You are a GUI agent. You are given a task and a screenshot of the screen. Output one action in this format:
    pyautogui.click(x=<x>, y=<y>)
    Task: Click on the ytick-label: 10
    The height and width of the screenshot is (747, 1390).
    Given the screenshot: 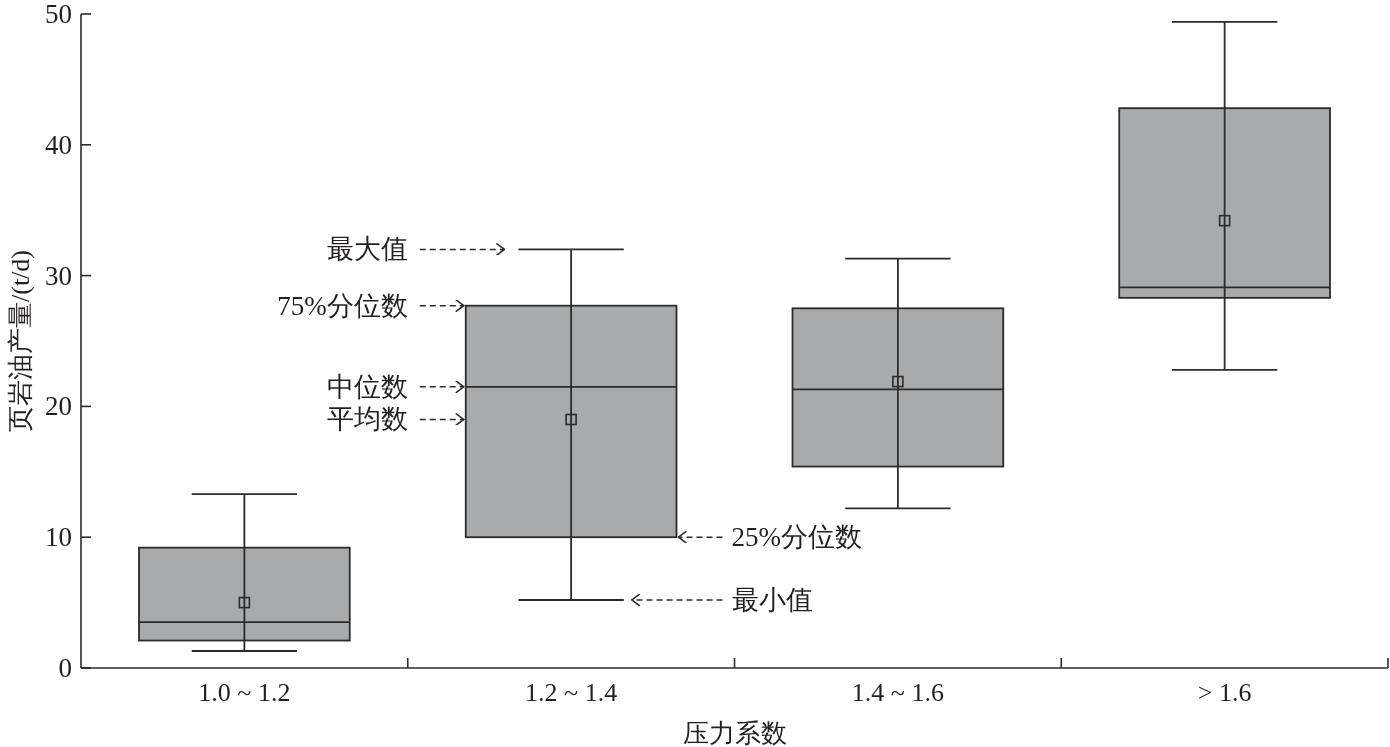 What is the action you would take?
    pyautogui.click(x=58, y=537)
    